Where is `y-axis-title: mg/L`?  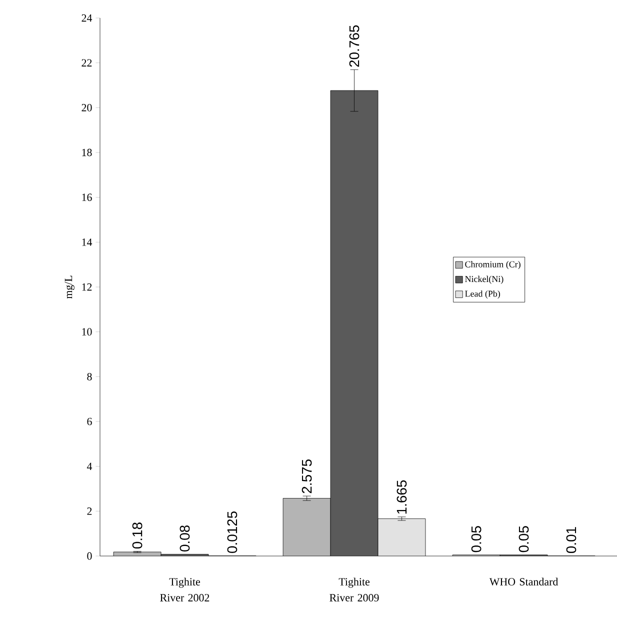 y-axis-title: mg/L is located at coordinates (69, 287).